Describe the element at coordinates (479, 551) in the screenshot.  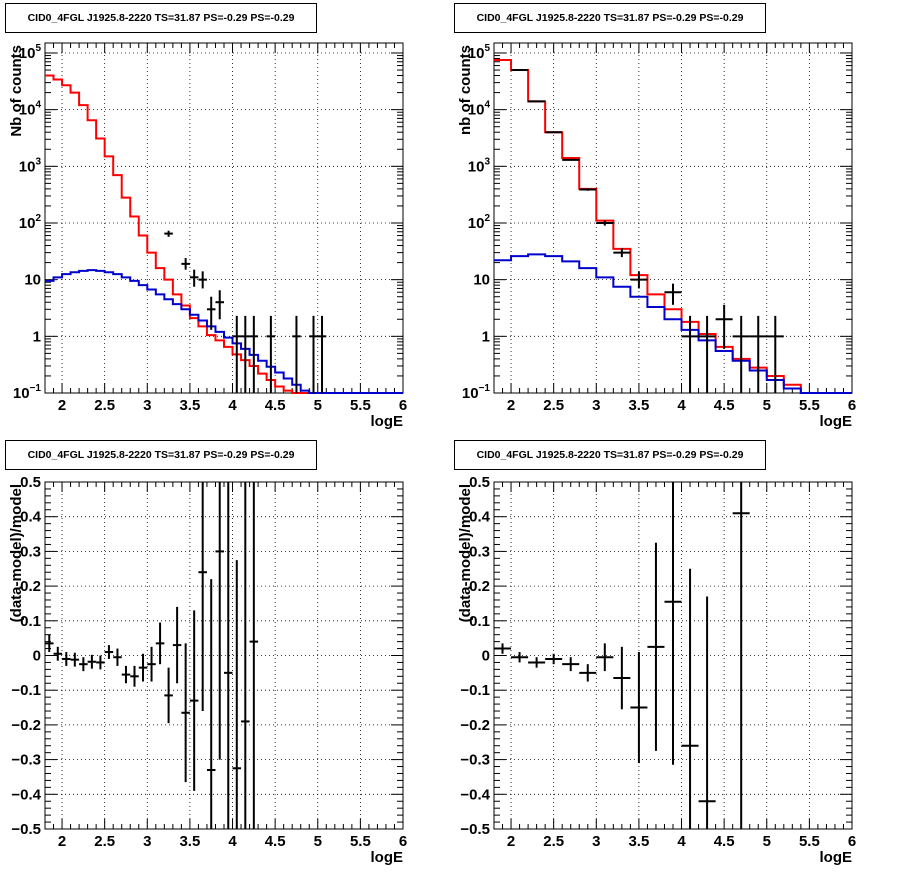
I see `y-tick-label: 0.3` at that location.